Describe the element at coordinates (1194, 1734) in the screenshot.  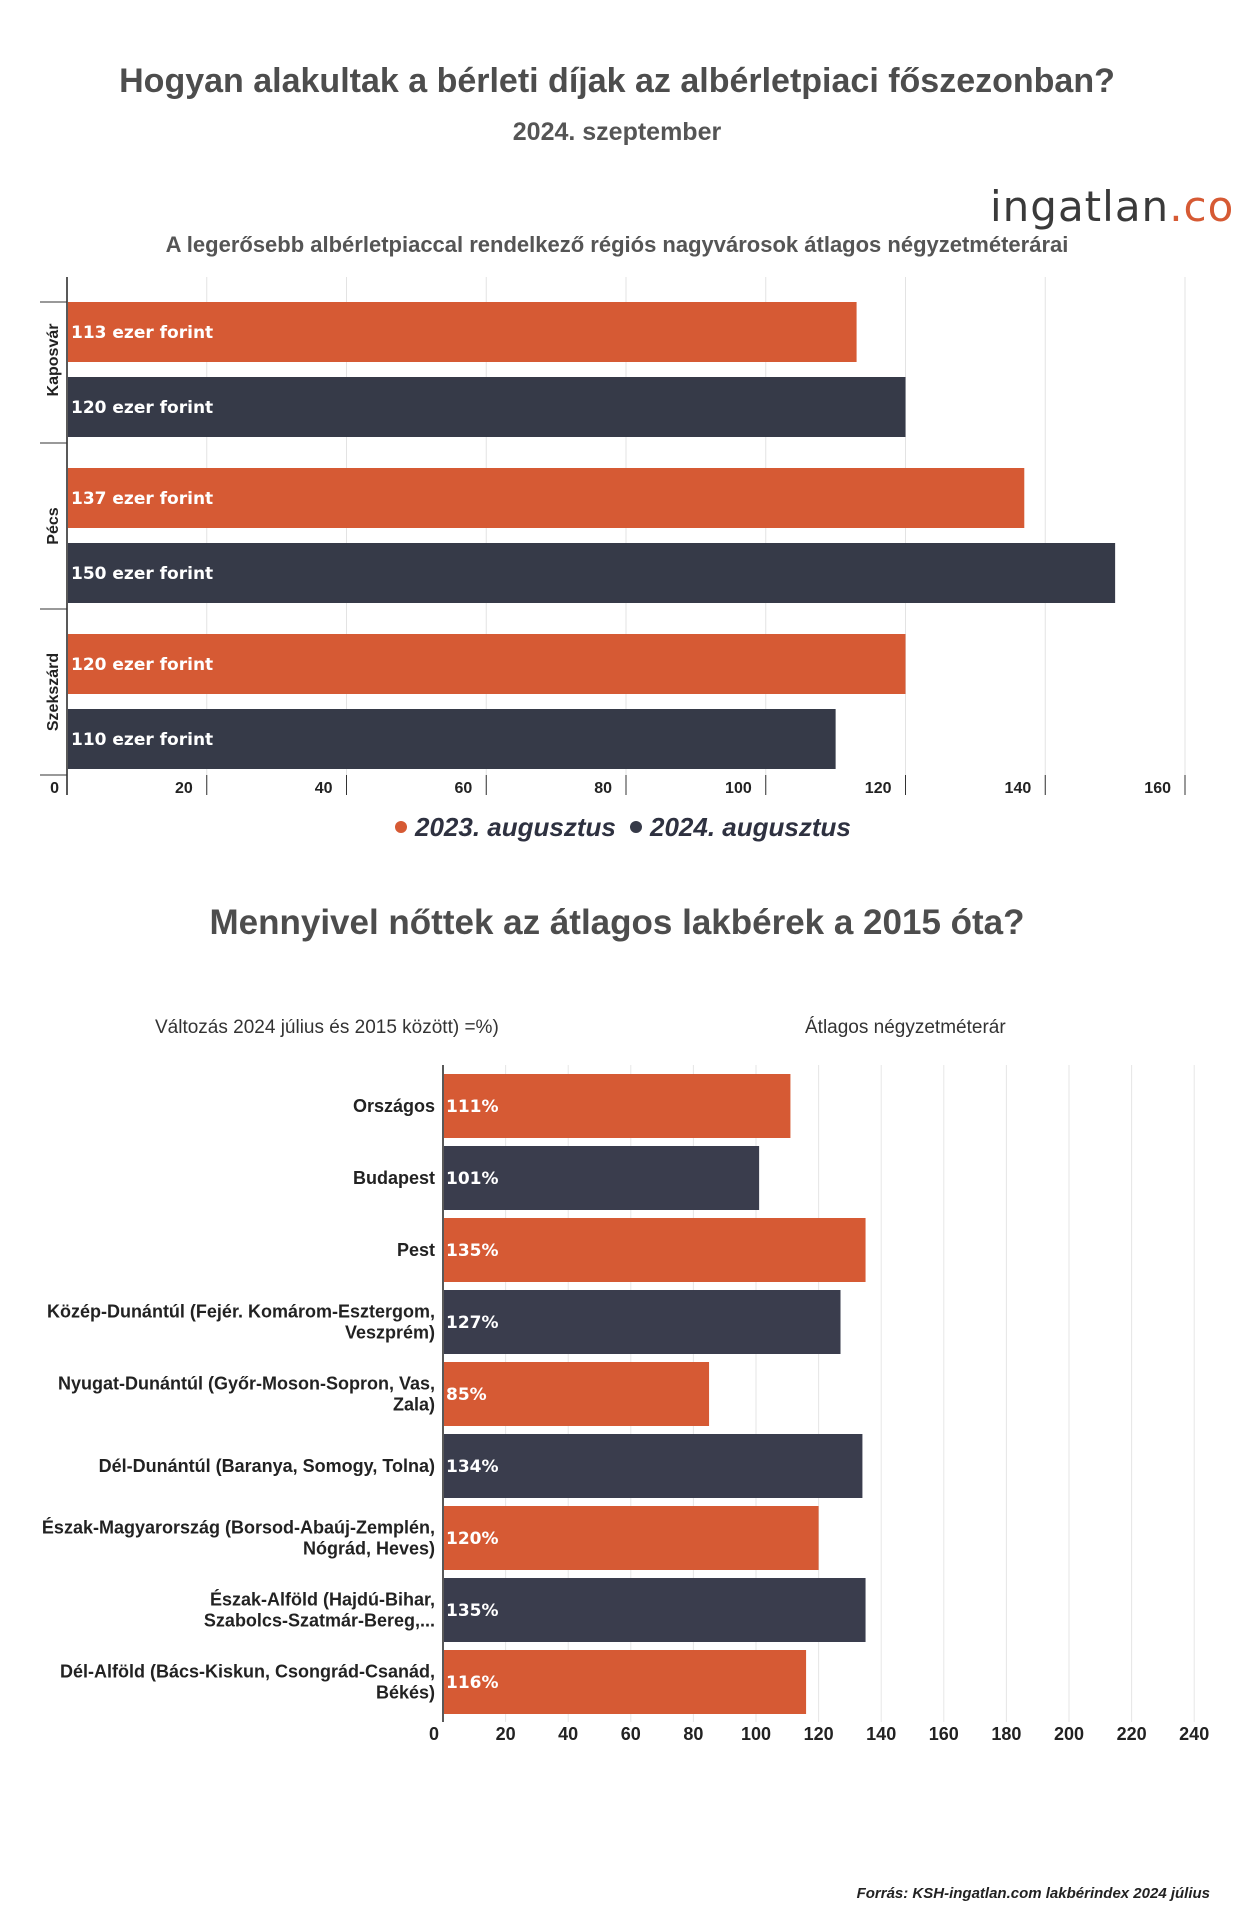
I see `chart2-x-tick-label: 240` at that location.